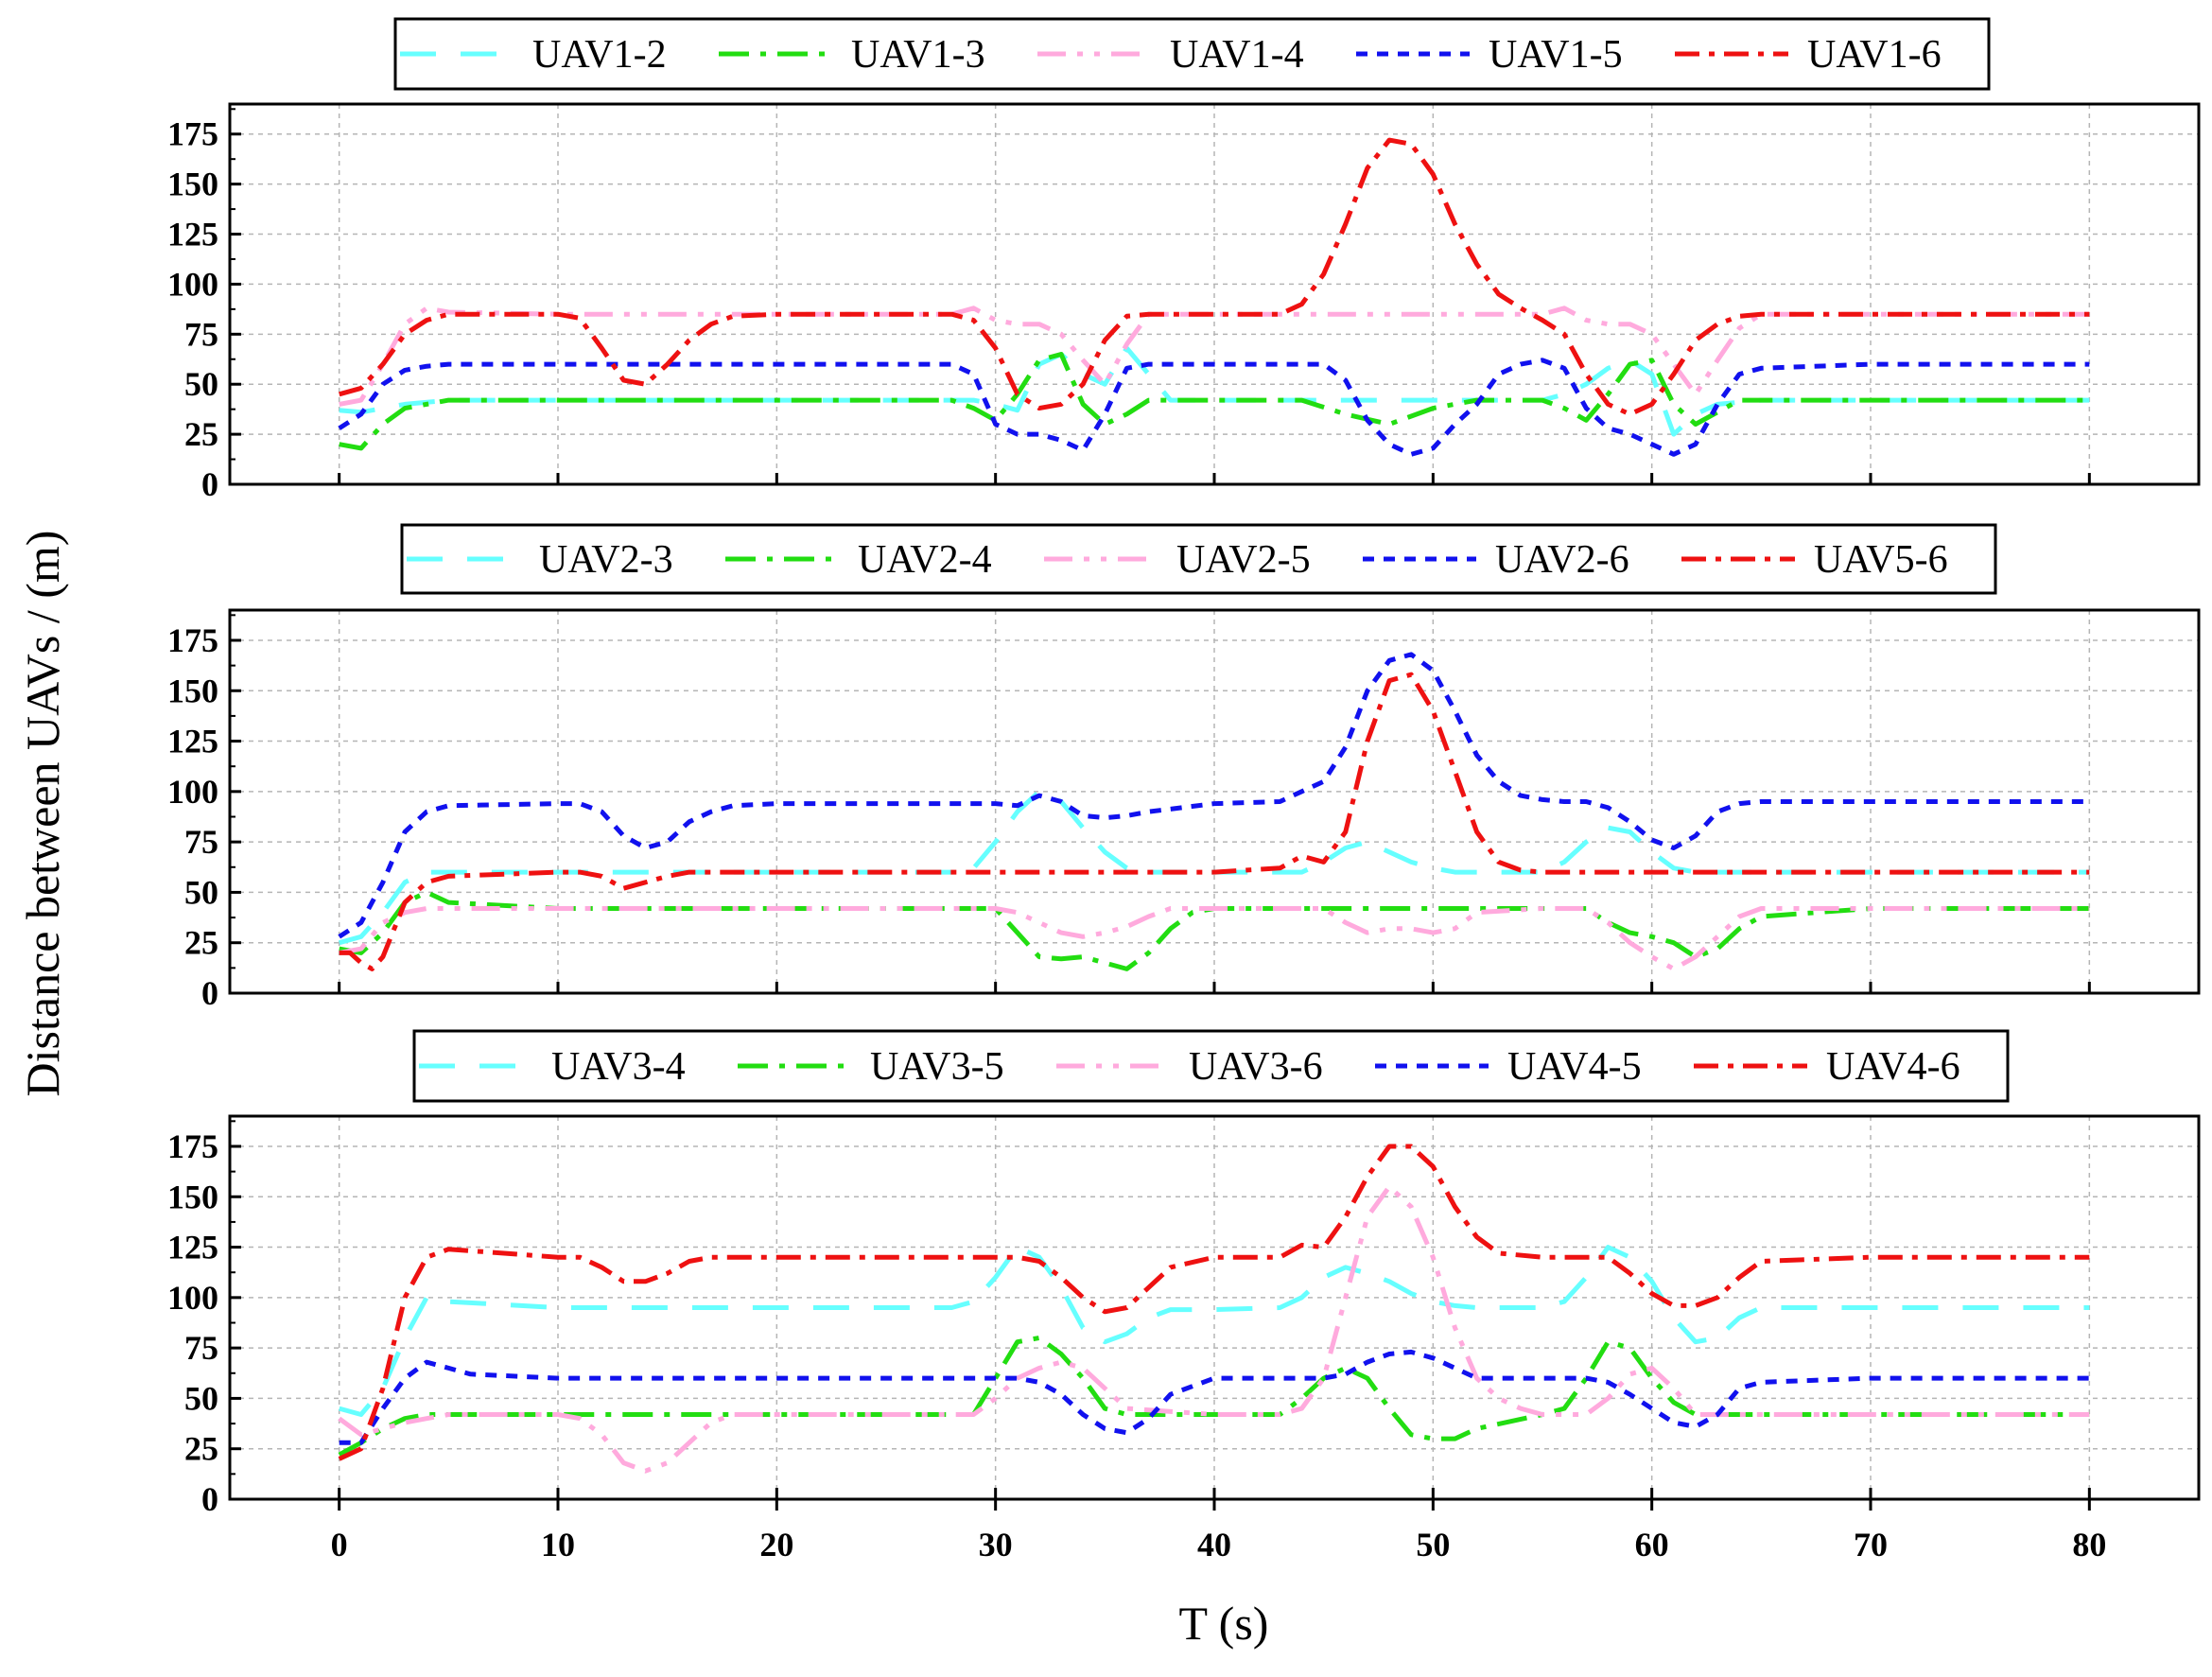 This screenshot has height=1677, width=2212. Describe the element at coordinates (1237, 55) in the screenshot. I see `legend-label-uav1-4: UAV1-4` at that location.